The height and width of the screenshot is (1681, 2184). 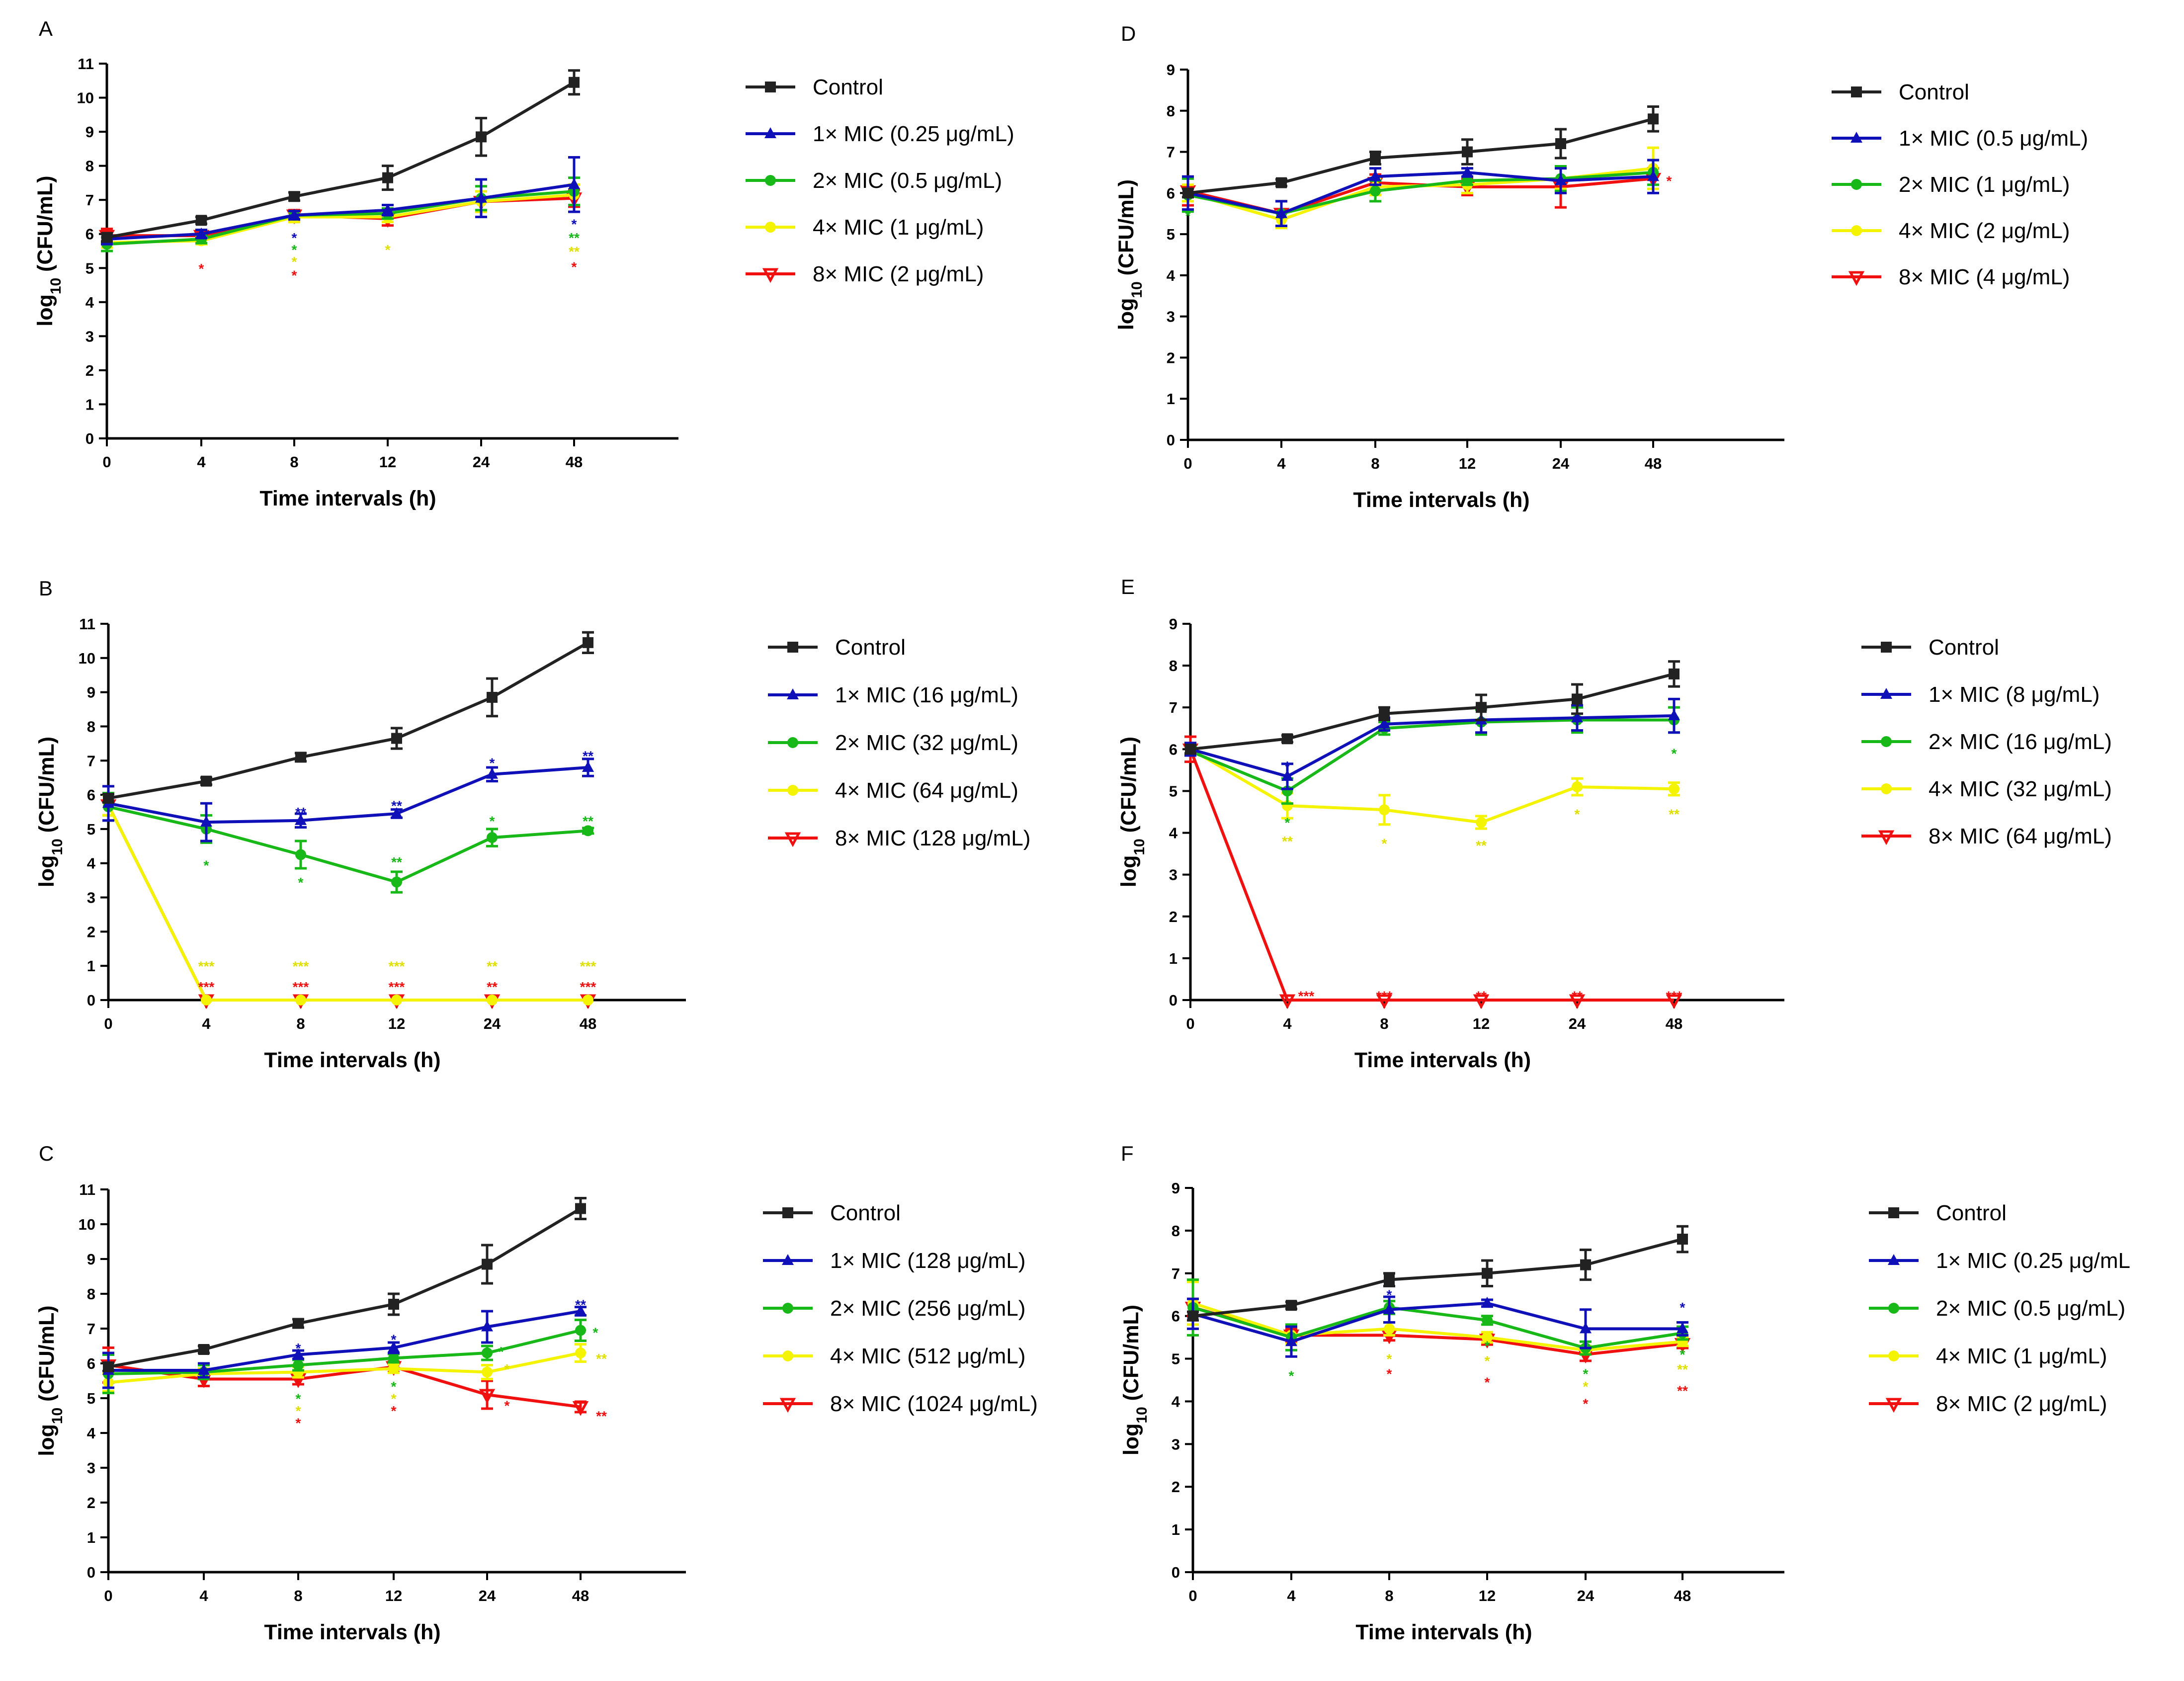 I want to click on panel-letter: F, so click(x=1127, y=1153).